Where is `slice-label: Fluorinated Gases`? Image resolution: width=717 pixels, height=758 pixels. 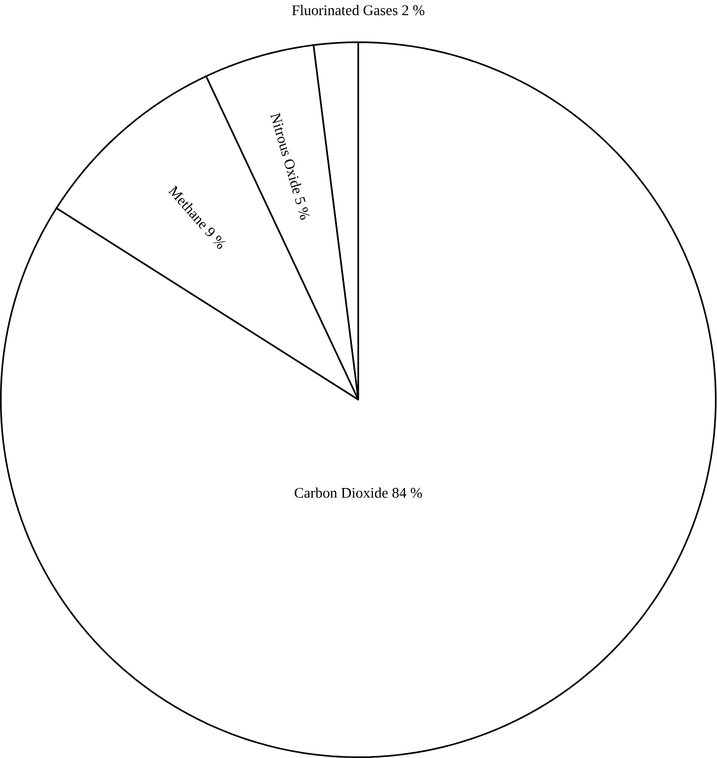
slice-label: Fluorinated Gases is located at coordinates (345, 10).